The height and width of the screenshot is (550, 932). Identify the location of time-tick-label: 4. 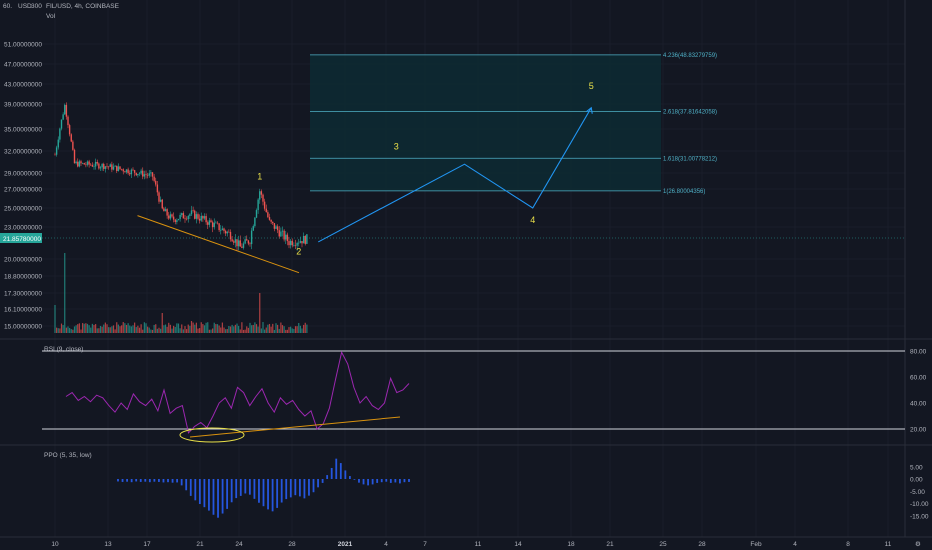
(795, 544).